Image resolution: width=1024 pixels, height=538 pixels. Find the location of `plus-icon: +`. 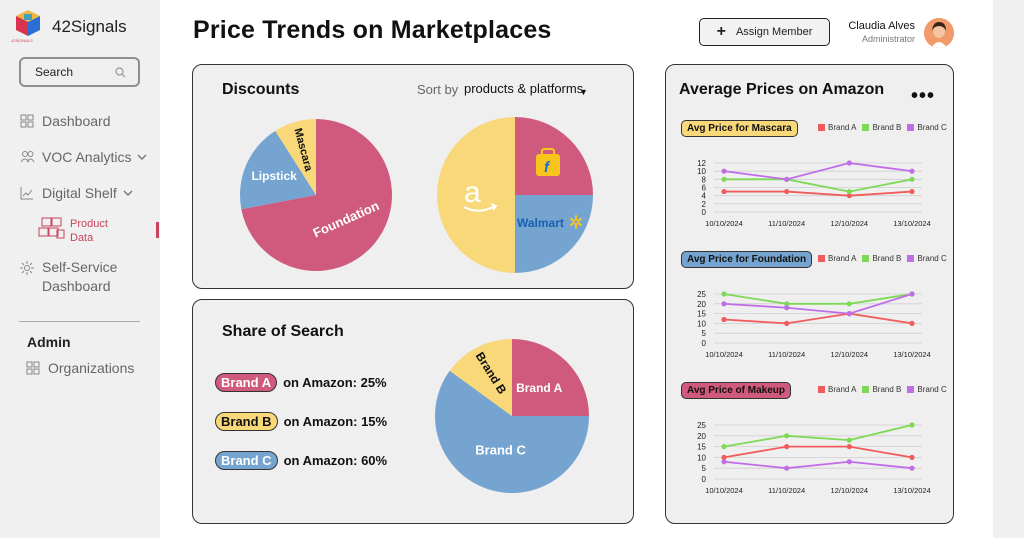

plus-icon: + is located at coordinates (721, 31).